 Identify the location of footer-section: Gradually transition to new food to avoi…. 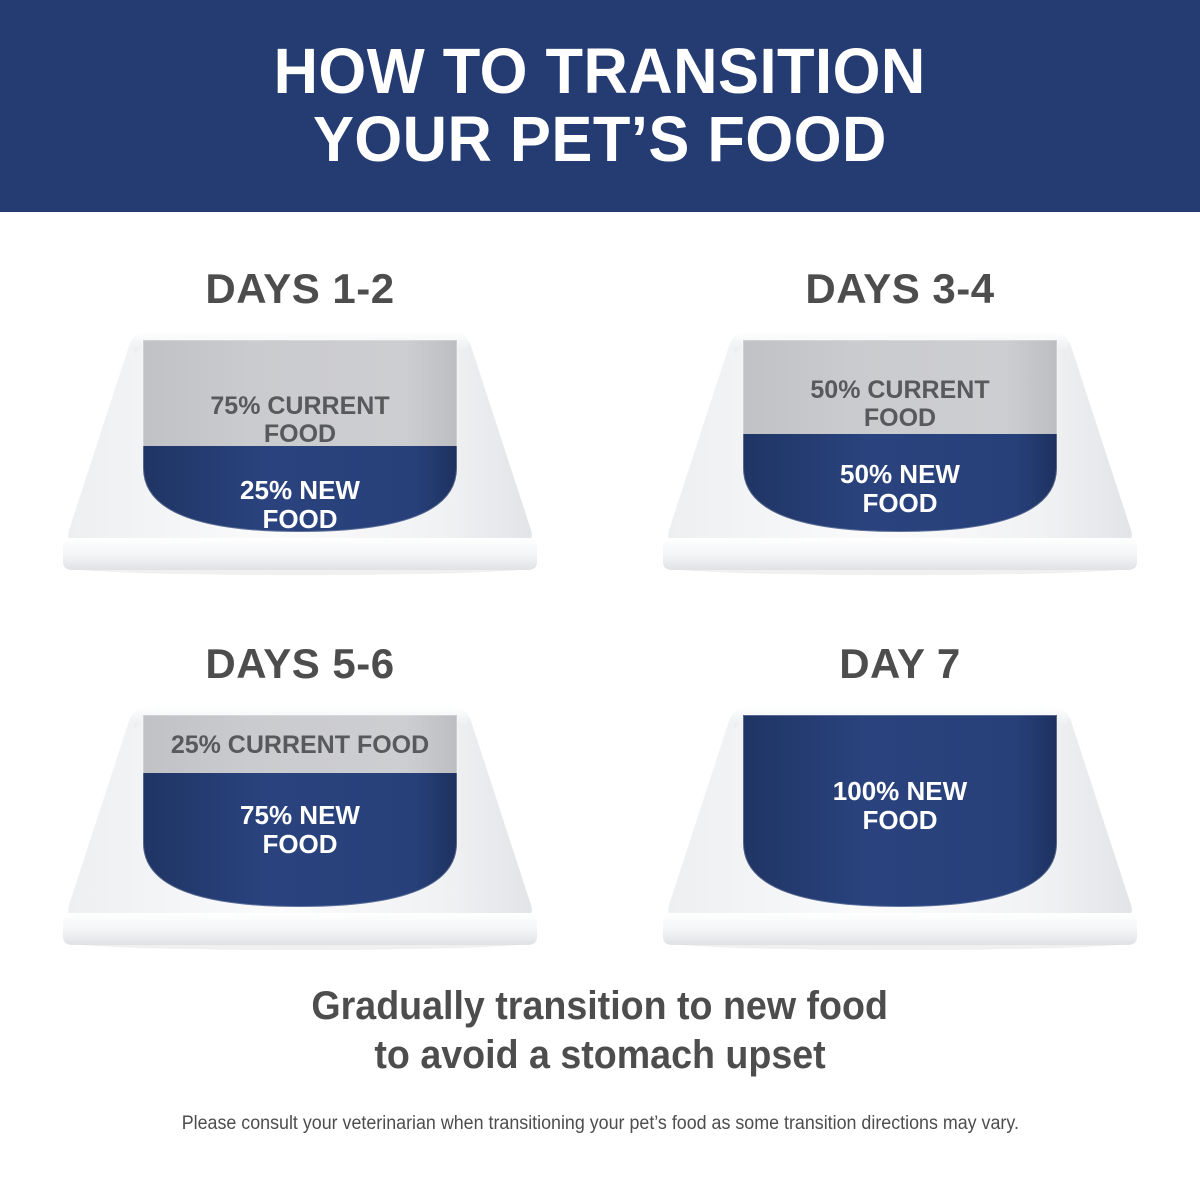
(600, 1059).